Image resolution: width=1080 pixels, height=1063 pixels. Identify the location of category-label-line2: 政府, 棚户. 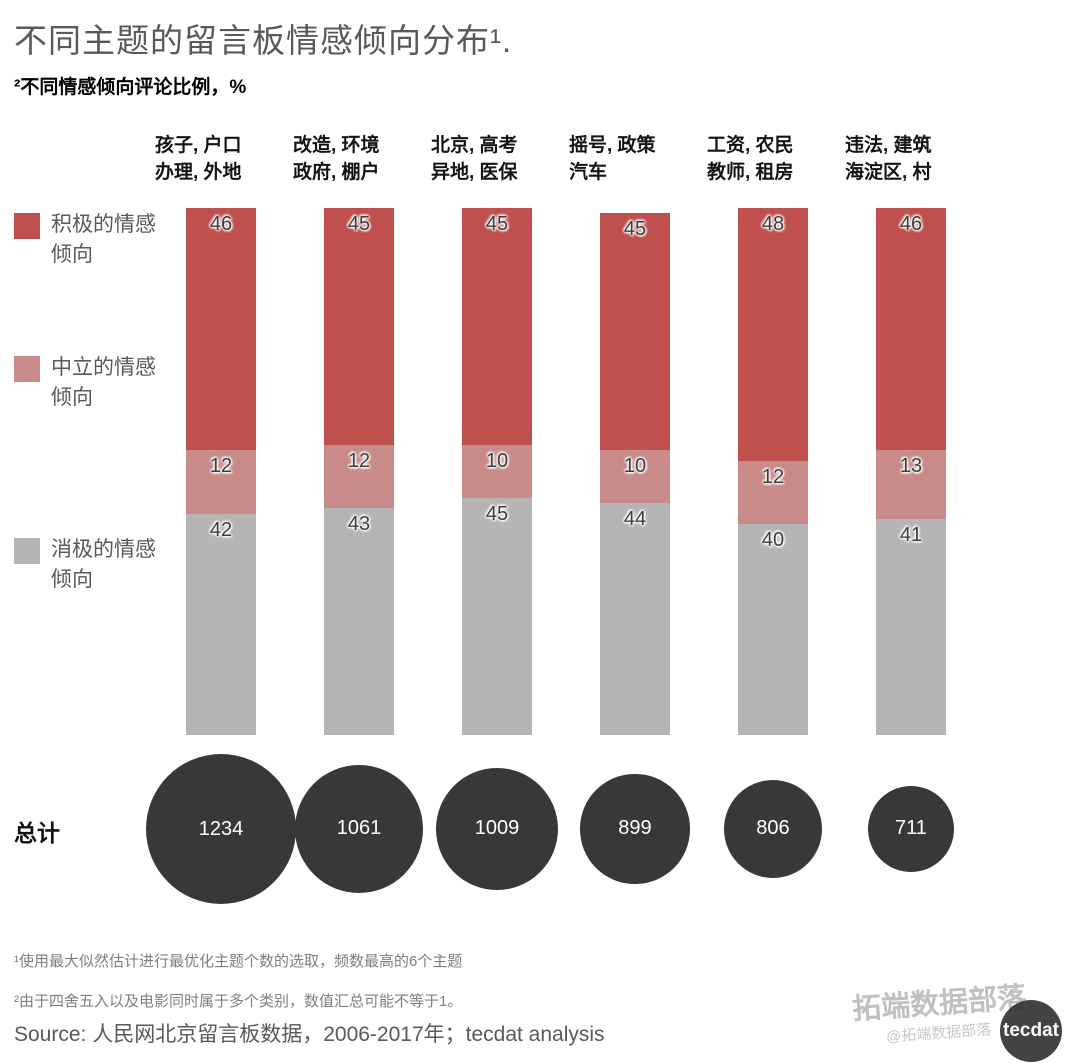
(336, 172).